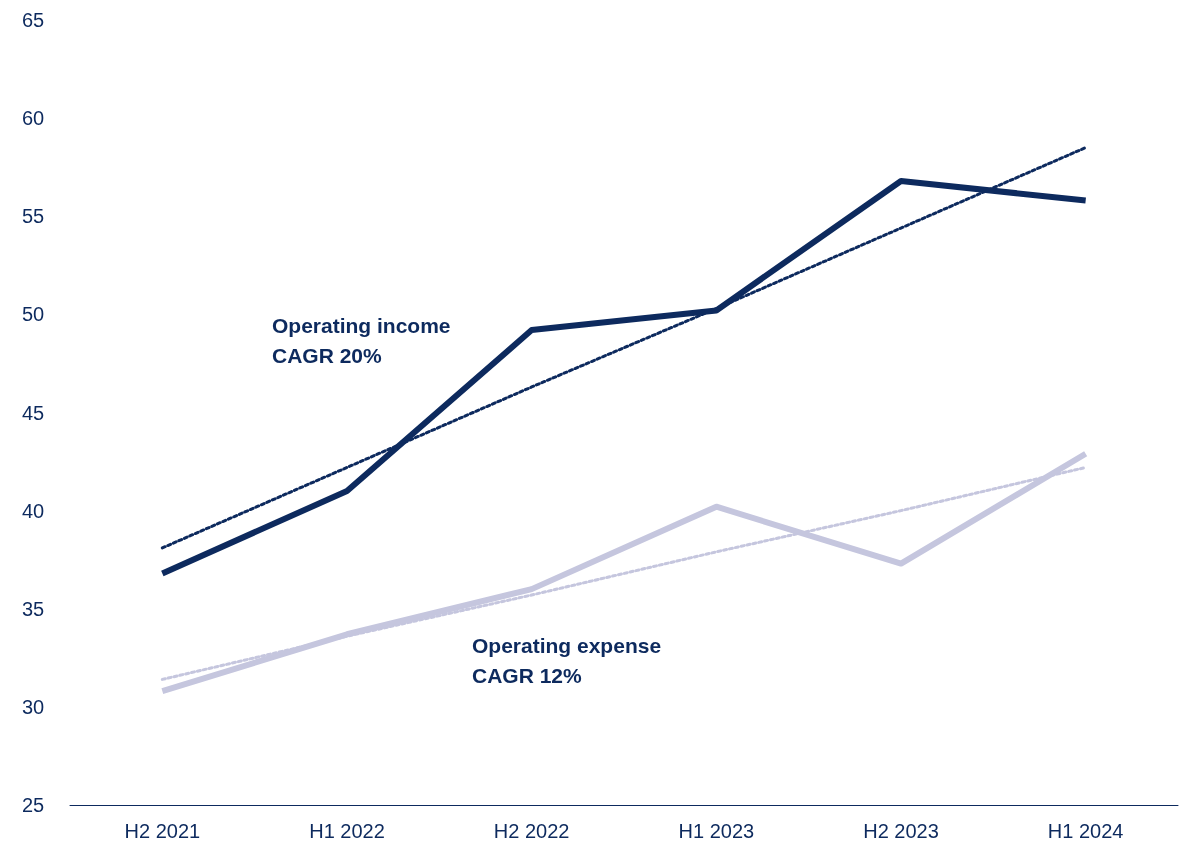 The height and width of the screenshot is (843, 1204). Describe the element at coordinates (162, 831) in the screenshot. I see `x-tick-label: H2 2021` at that location.